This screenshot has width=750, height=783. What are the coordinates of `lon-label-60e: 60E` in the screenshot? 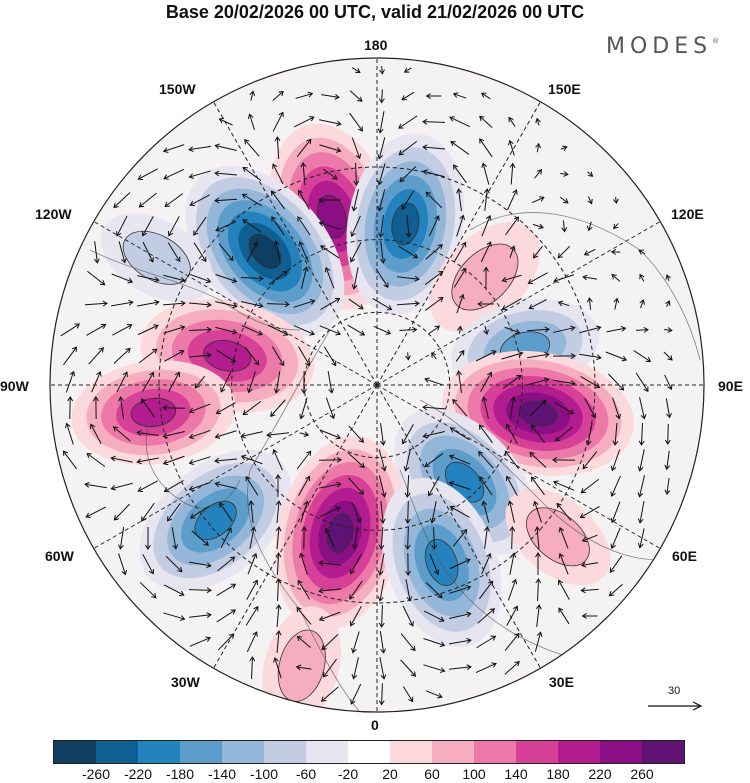 It's located at (684, 556).